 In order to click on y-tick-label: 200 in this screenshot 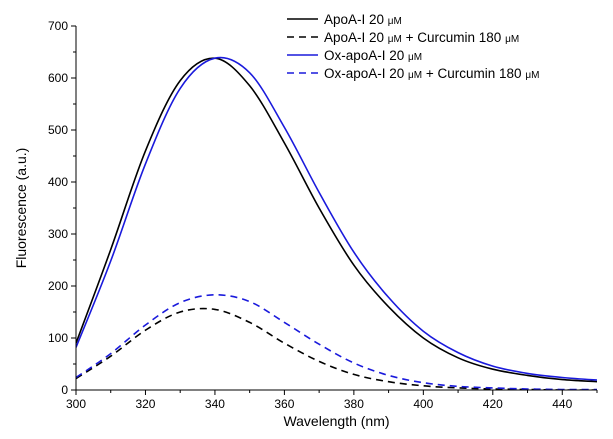, I will do `click(58, 286)`.